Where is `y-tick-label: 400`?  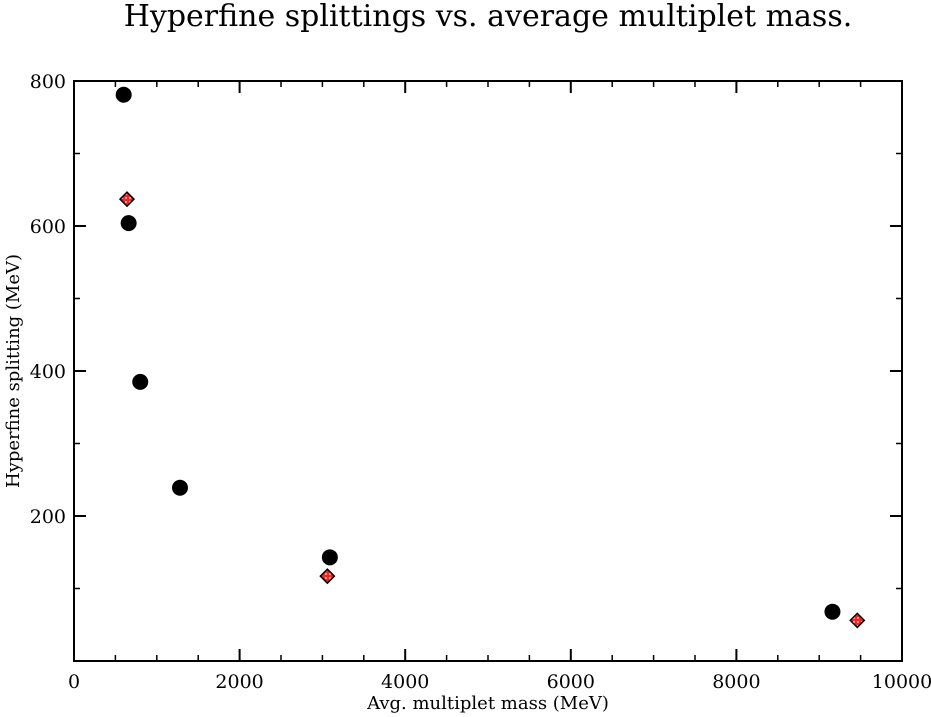
y-tick-label: 400 is located at coordinates (48, 372).